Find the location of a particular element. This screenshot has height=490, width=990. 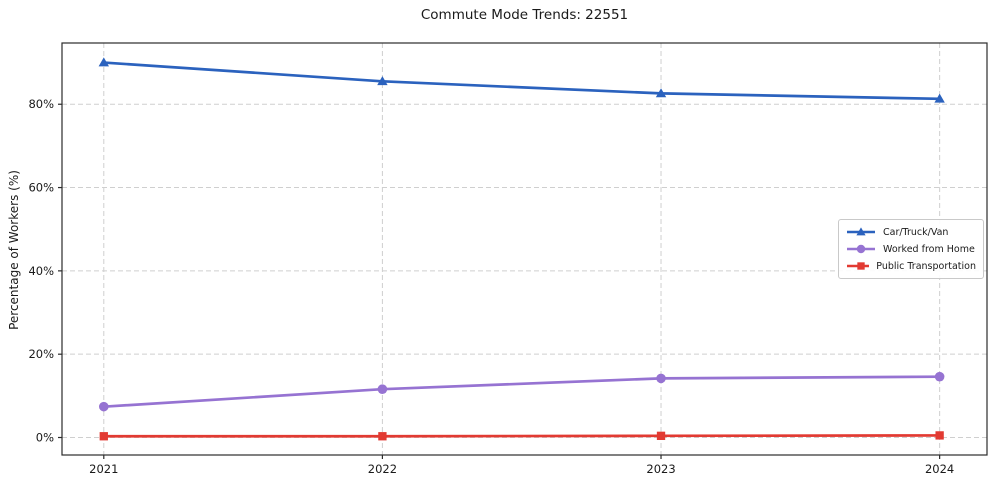

legend-item-car-truck-van: Car/Truck/Van is located at coordinates (911, 232).